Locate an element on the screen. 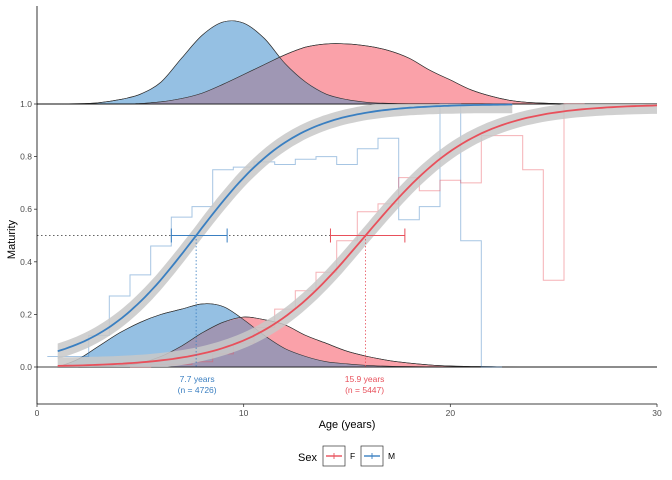 This screenshot has width=672, height=480. y-tick-label-3: 0.6 is located at coordinates (26, 209).